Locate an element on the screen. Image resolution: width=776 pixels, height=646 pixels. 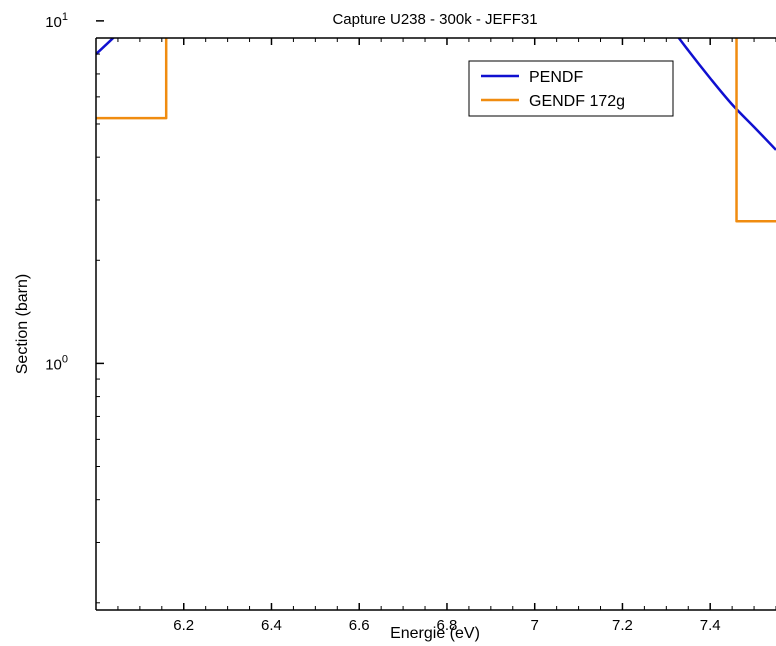
y-tick-label: 10⁰ is located at coordinates (56, 363).